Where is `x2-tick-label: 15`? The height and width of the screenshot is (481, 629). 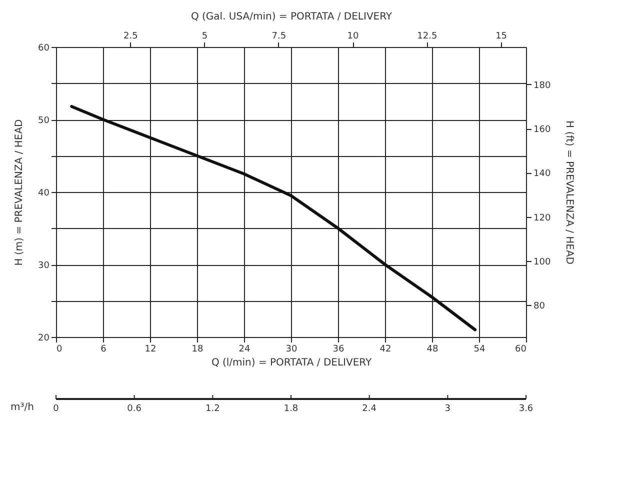
x2-tick-label: 15 is located at coordinates (502, 37).